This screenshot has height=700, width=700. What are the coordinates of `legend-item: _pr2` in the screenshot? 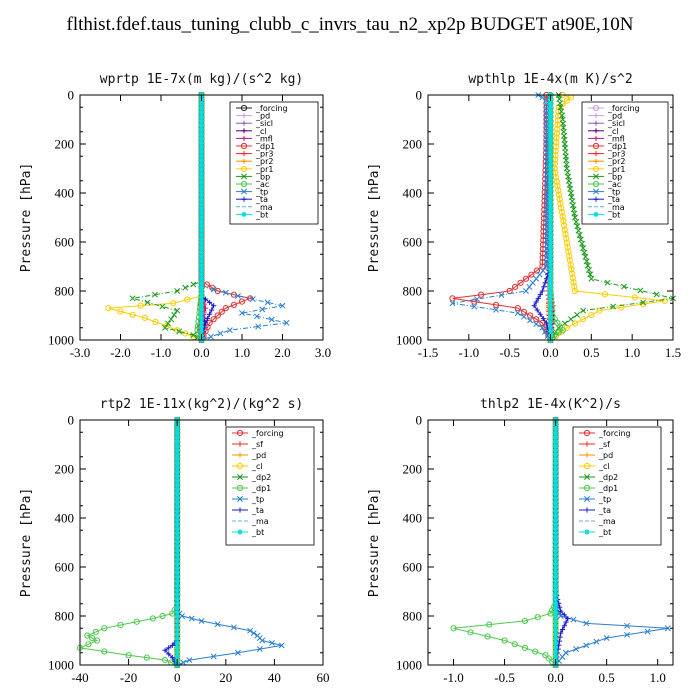 It's located at (254, 161).